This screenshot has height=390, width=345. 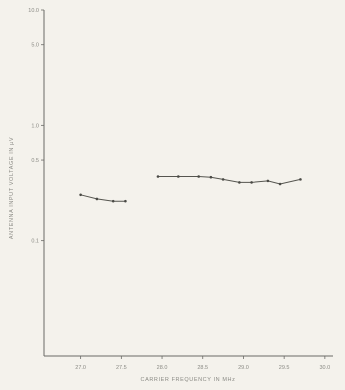 What do you see at coordinates (35, 46) in the screenshot?
I see `y-tick-label: 5.0` at bounding box center [35, 46].